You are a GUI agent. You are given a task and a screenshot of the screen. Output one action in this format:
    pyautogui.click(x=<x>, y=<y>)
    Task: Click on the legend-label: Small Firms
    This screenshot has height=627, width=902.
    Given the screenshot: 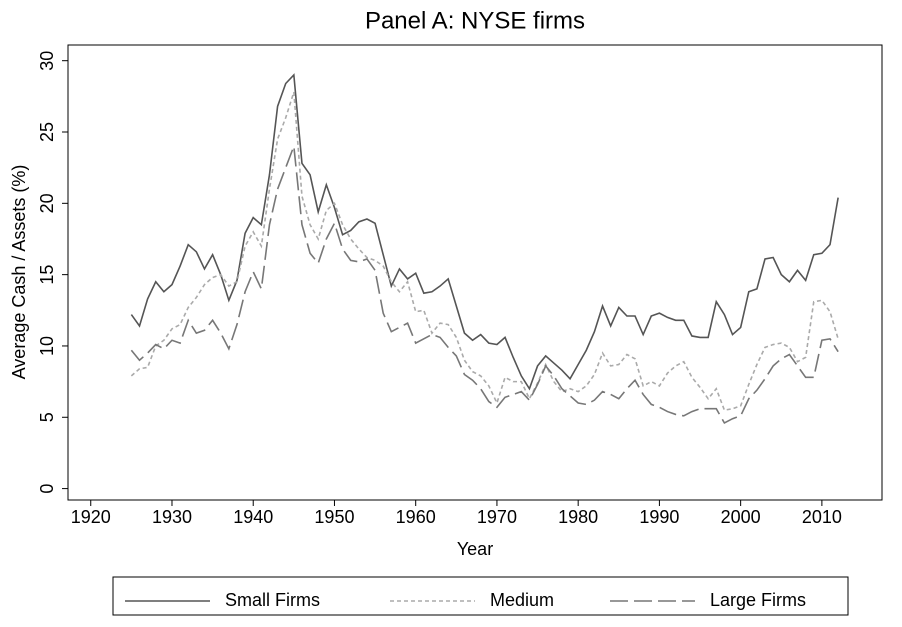 What is the action you would take?
    pyautogui.click(x=272, y=600)
    